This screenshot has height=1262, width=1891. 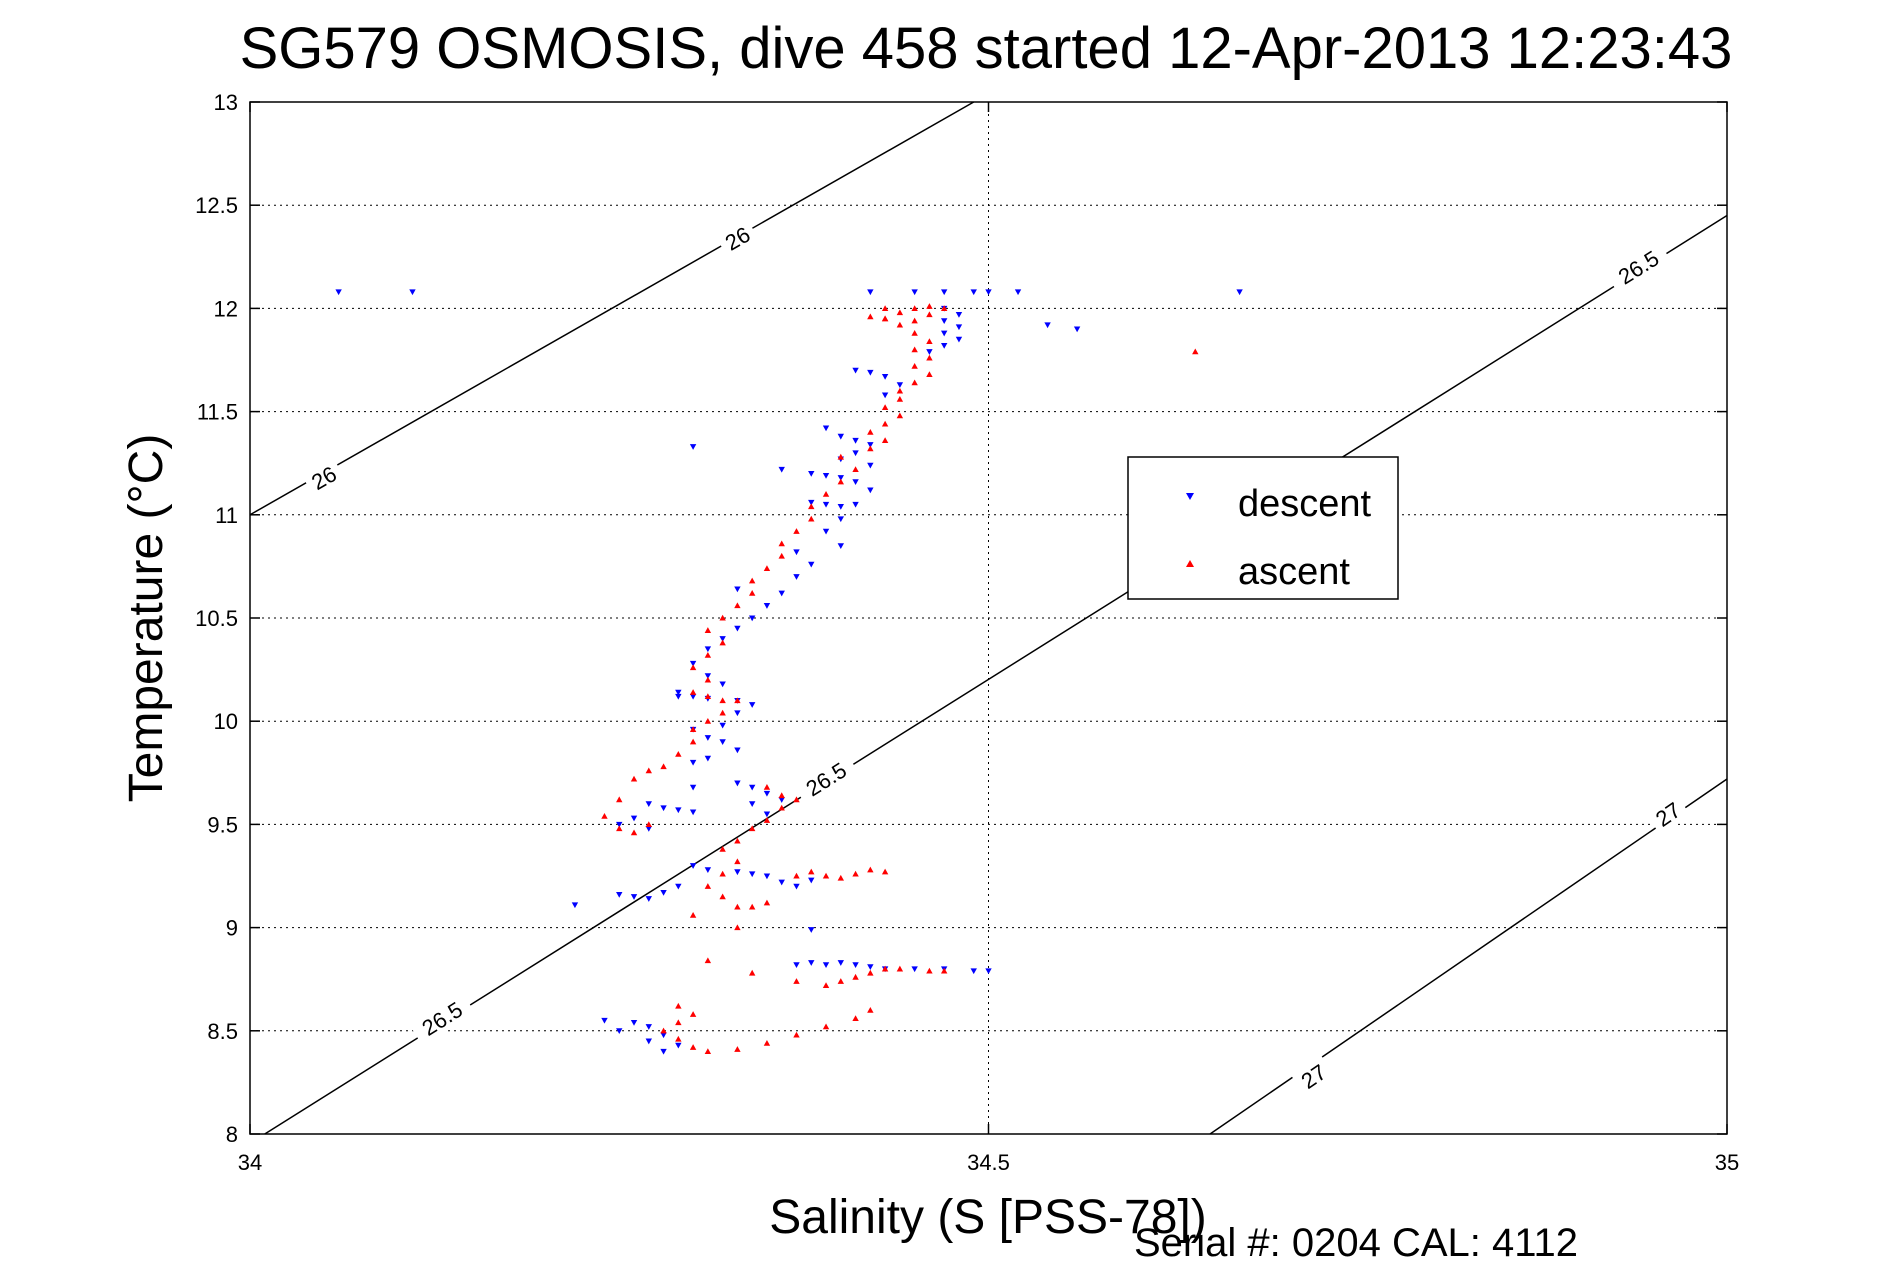 What do you see at coordinates (1190, 563) in the screenshot?
I see `legend-marker-ascent` at bounding box center [1190, 563].